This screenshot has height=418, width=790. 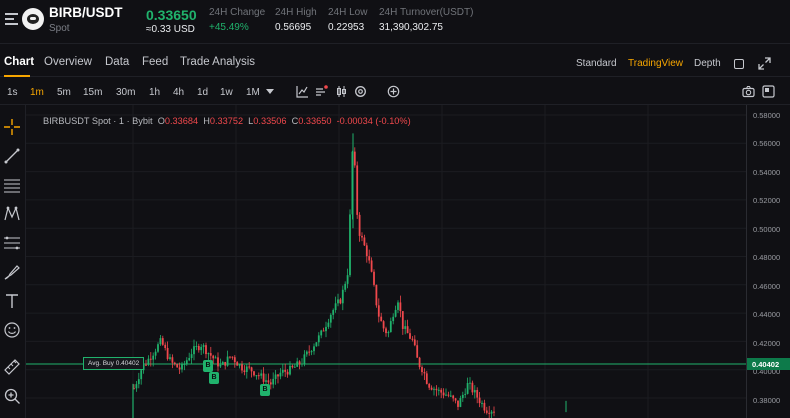 What do you see at coordinates (11, 19) in the screenshot?
I see `menu-icon` at bounding box center [11, 19].